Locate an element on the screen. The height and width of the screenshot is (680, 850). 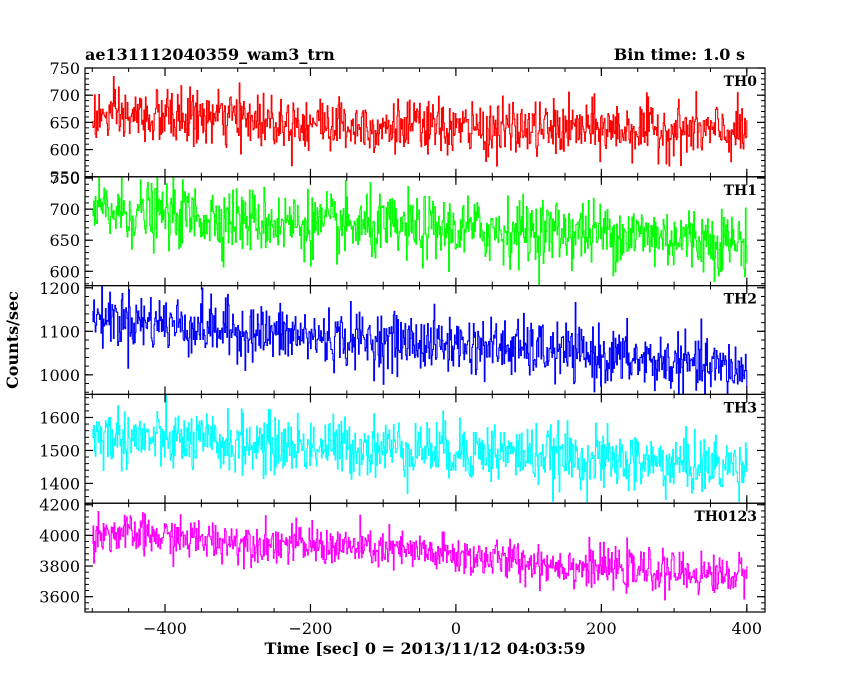
panel-label: TH2 is located at coordinates (740, 300).